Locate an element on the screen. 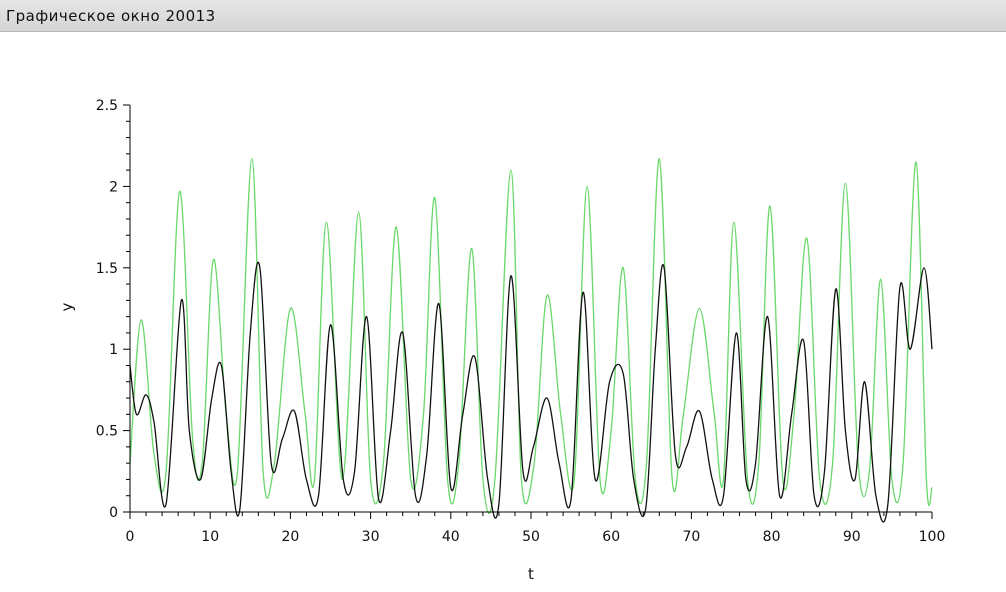 The height and width of the screenshot is (592, 1006). x-tick-label: 50 is located at coordinates (531, 537).